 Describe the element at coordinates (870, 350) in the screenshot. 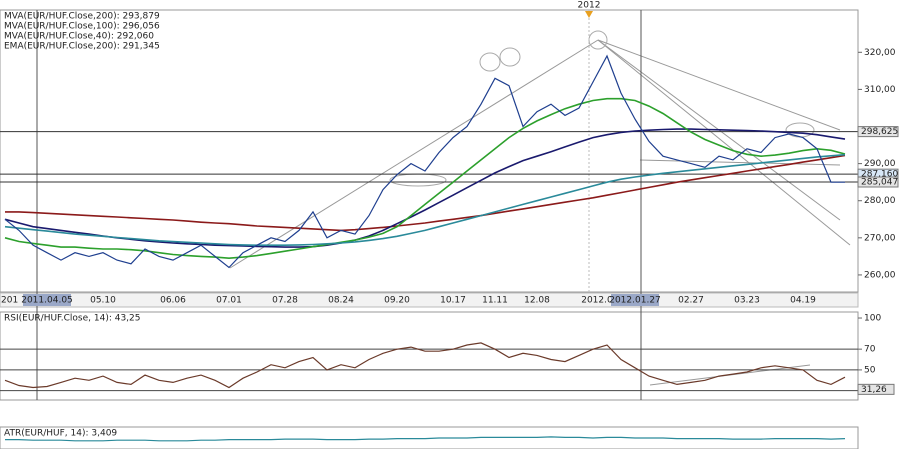

I see `y-tick-label: 70` at that location.